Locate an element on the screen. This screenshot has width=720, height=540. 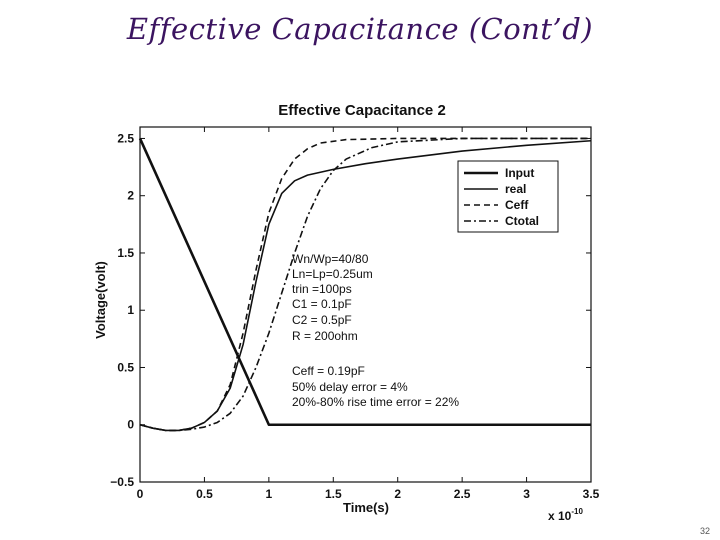
legend: Input real Ceff Ctotal is located at coordinates (508, 196).